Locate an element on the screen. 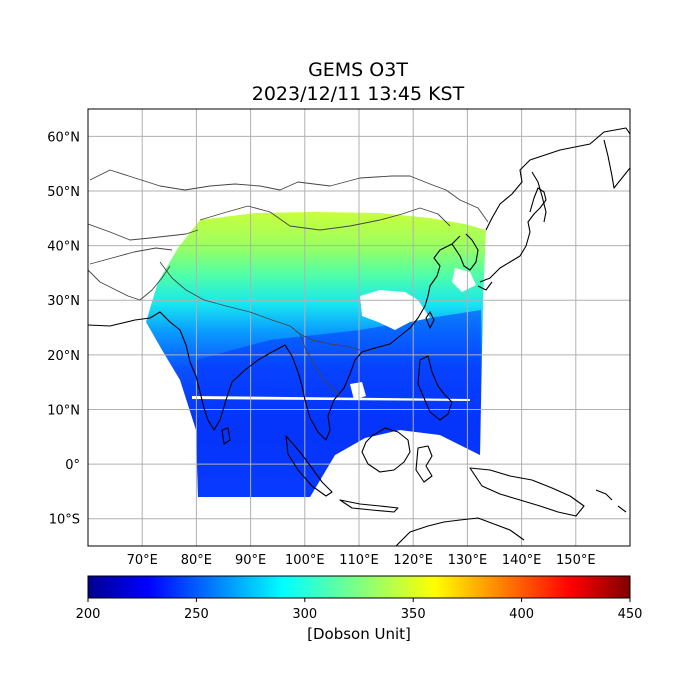 The width and height of the screenshot is (700, 700). lat-tick-label: 40°N is located at coordinates (63, 247).